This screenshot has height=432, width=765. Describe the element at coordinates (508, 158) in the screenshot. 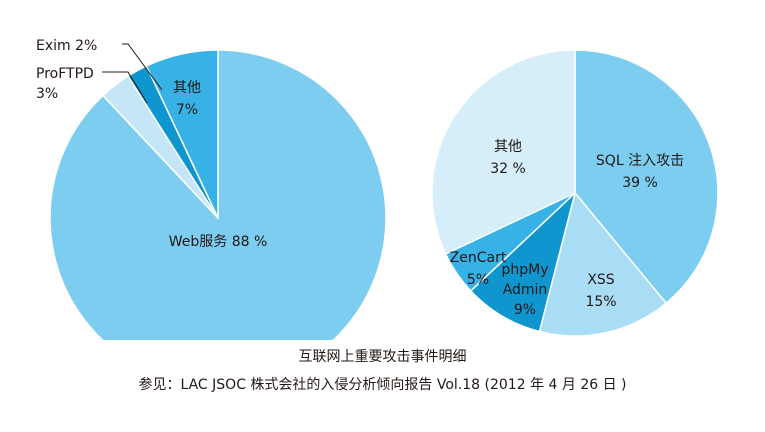

I see `right-pie-label-4: 其他 32 %` at that location.